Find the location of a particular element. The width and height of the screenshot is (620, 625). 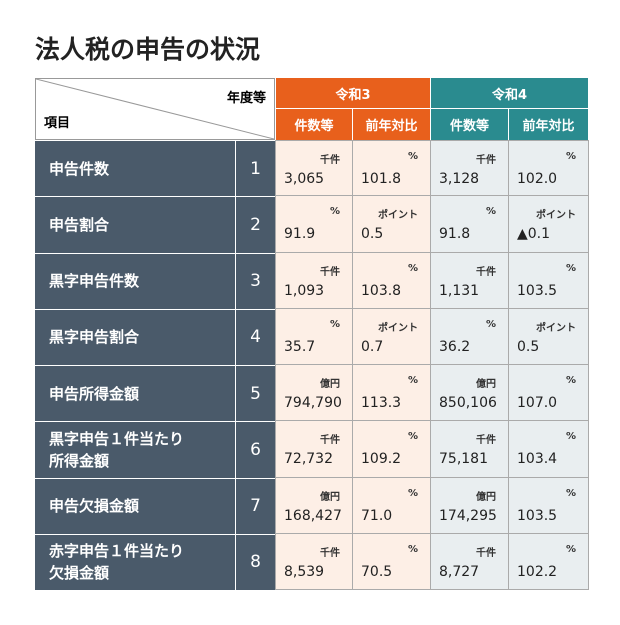

row-number: 3 is located at coordinates (255, 280).